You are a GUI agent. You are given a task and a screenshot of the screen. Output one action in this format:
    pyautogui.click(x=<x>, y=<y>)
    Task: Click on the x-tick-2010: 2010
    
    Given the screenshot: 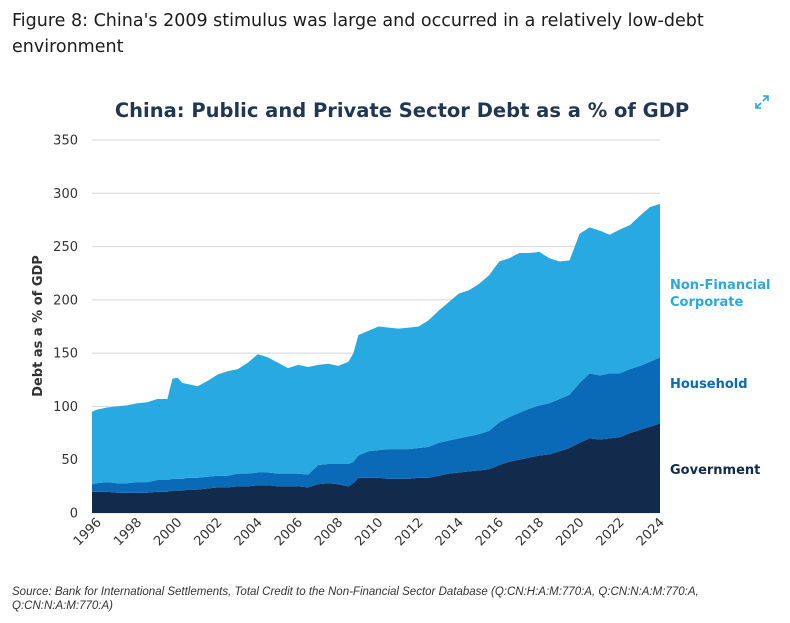 What is the action you would take?
    pyautogui.click(x=369, y=532)
    